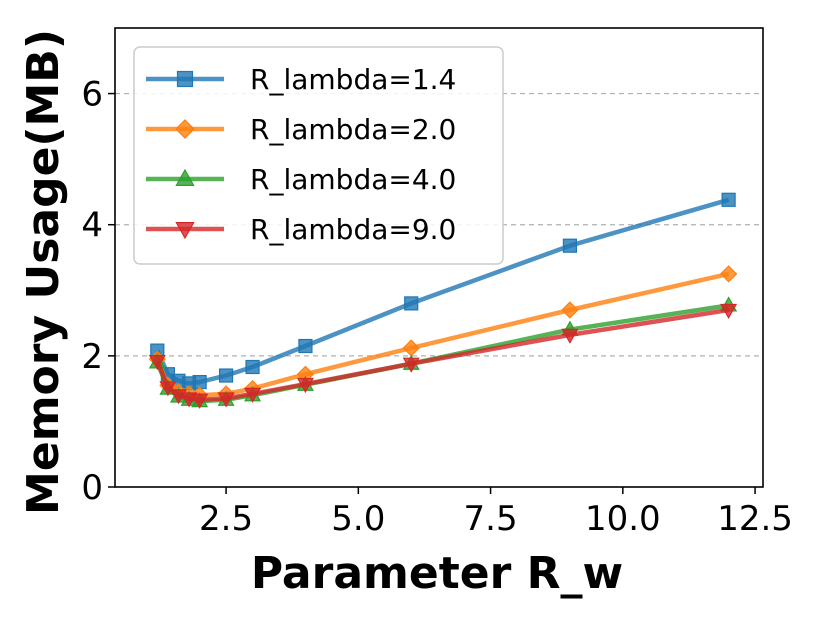  I want to click on y-tick-label: 4, so click(92, 226).